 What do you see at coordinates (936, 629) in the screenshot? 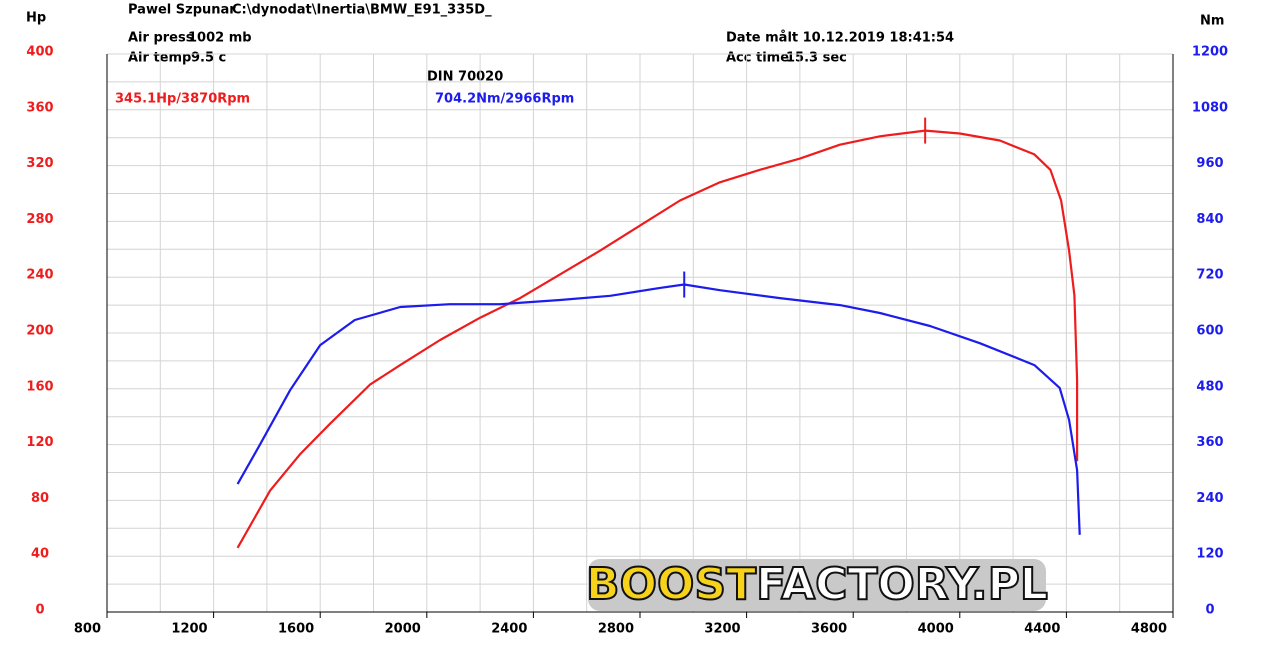
I see `x-tick-label: 4000` at bounding box center [936, 629].